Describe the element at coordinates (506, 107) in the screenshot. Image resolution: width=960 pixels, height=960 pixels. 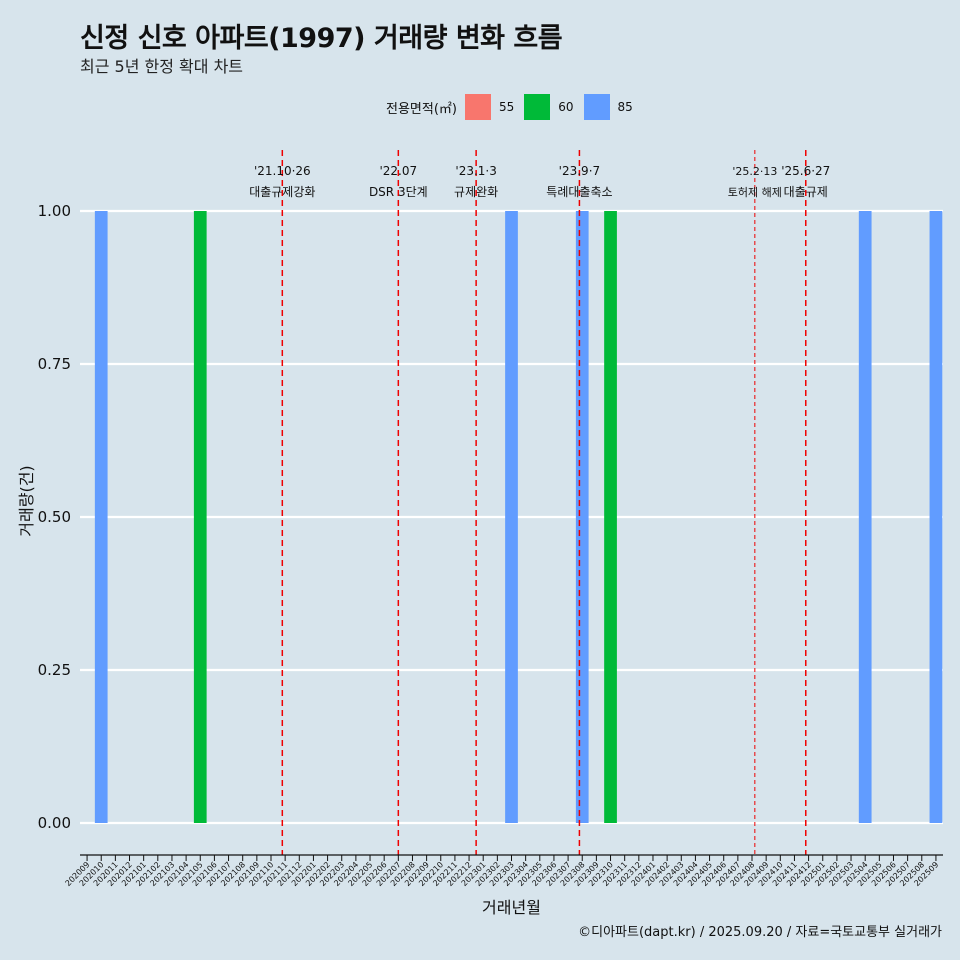
I see `legend-label-55: 55` at that location.